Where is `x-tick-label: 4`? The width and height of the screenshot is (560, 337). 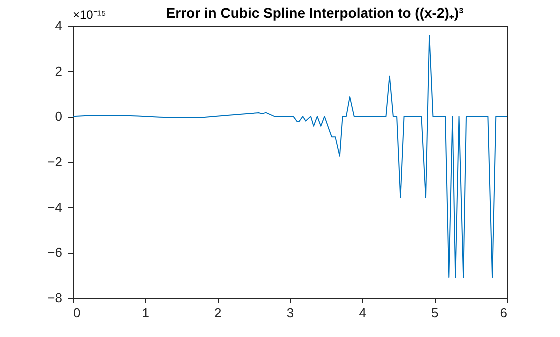 x-tick-label: 4 is located at coordinates (362, 313).